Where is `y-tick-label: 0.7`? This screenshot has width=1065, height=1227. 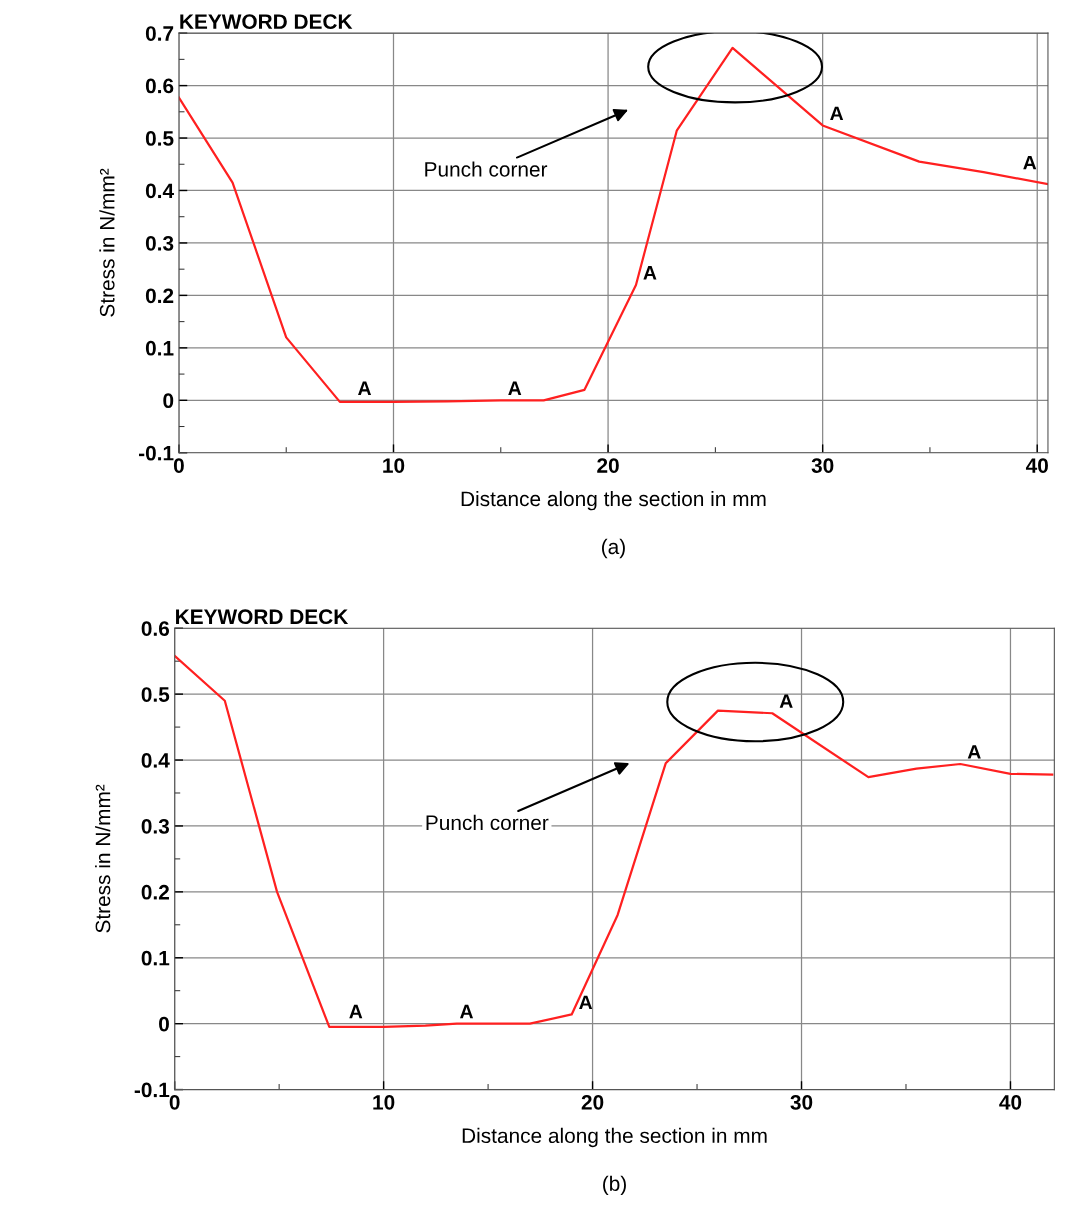
y-tick-label: 0.7 is located at coordinates (159, 33).